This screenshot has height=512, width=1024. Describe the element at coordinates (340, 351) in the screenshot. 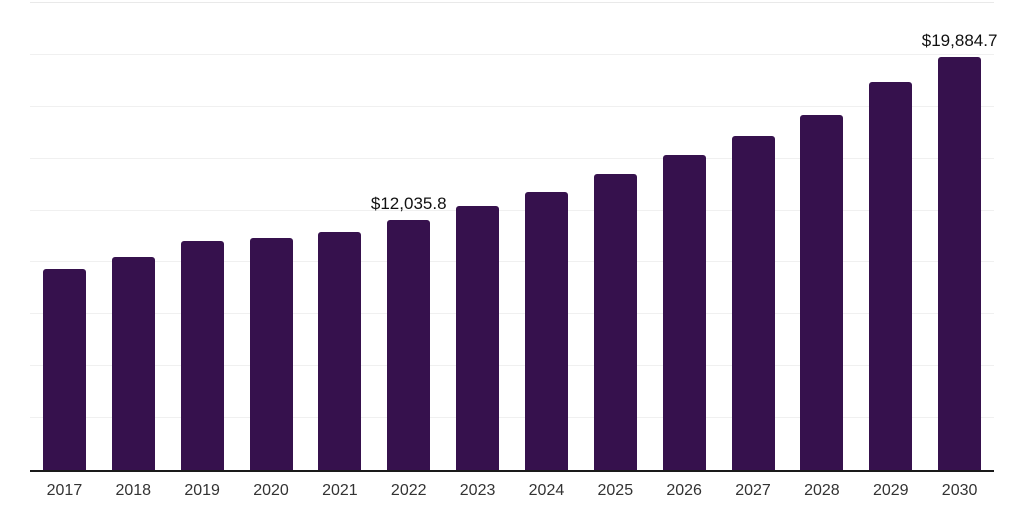

I see `bar-2021` at that location.